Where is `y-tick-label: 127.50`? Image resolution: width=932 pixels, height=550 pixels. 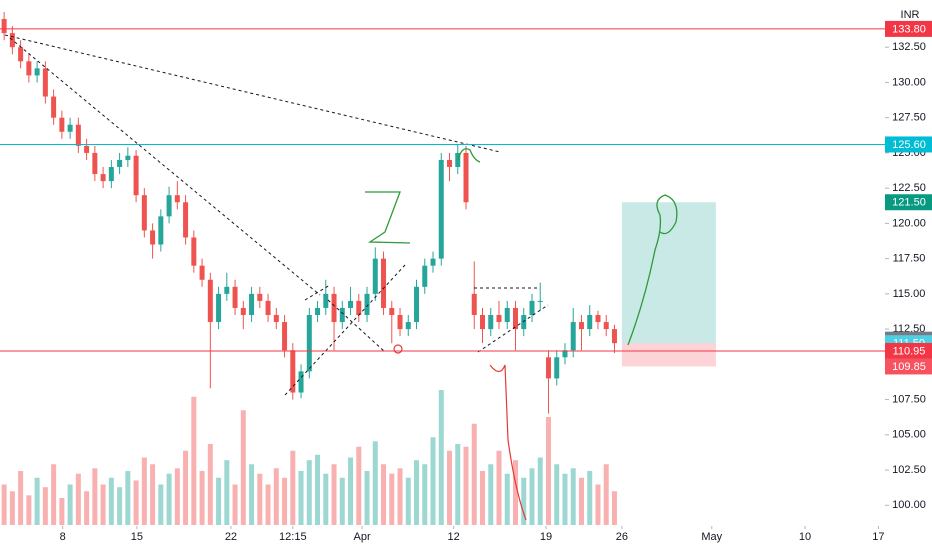
y-tick-label: 127.50 is located at coordinates (909, 118).